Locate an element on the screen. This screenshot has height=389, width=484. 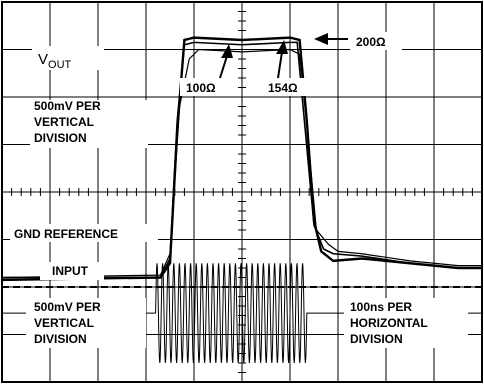
input-label: INPUT is located at coordinates (70, 271).